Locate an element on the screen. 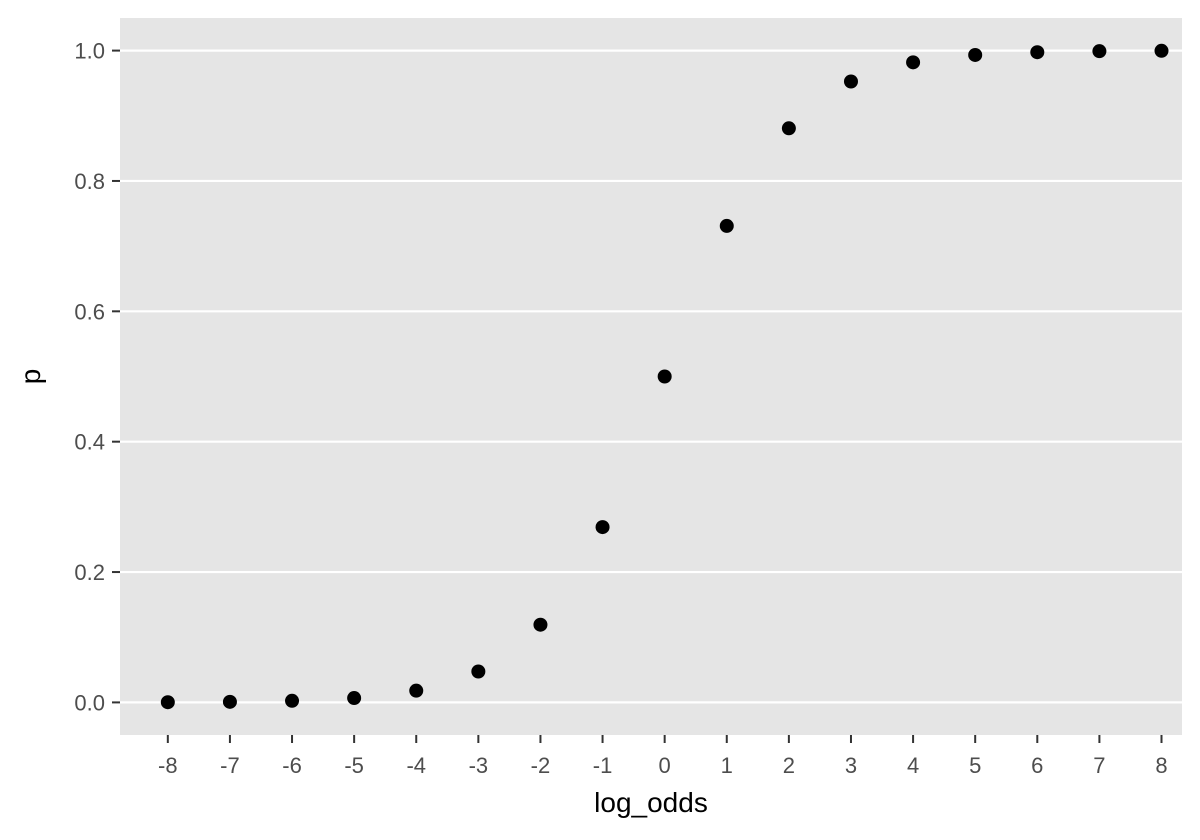 This screenshot has width=1200, height=840. y-tick-label: 0.2 is located at coordinates (89, 572).